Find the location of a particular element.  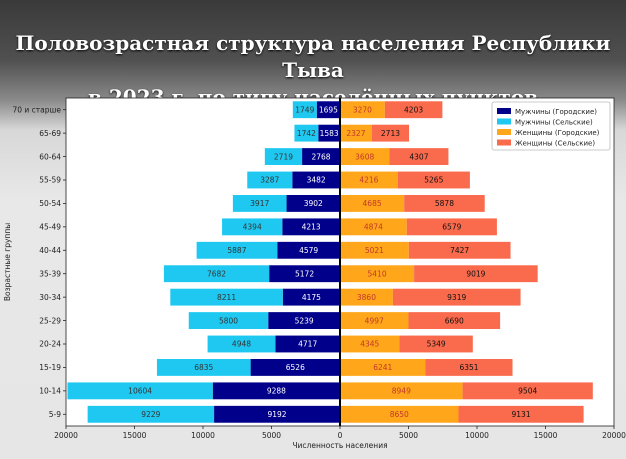

x-tick-label: 5000 is located at coordinates (408, 435).